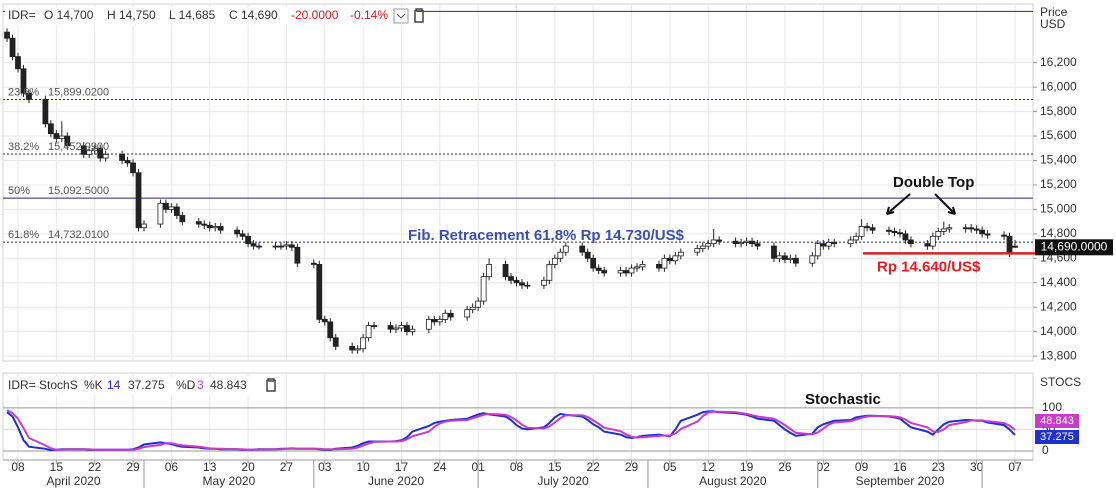 This screenshot has height=490, width=1116. Describe the element at coordinates (632, 467) in the screenshot. I see `x-tick-label: 29` at that location.